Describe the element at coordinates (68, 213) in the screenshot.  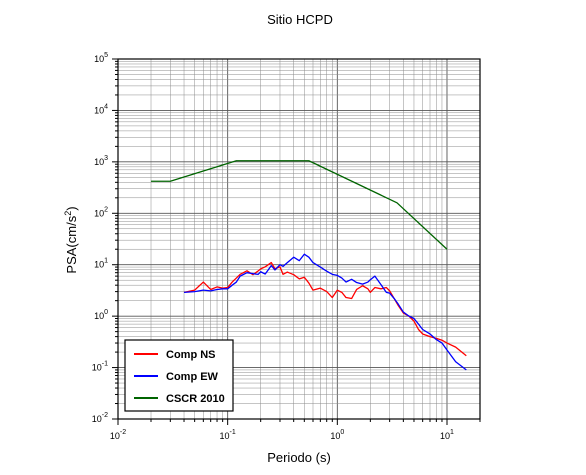
I see `y-axis-label-exp: 2` at that location.